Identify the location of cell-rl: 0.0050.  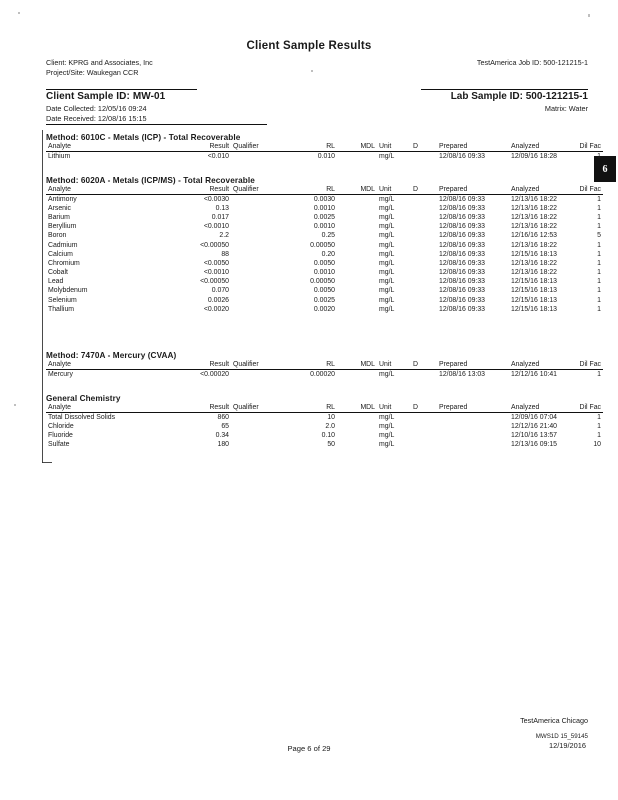
(324, 291).